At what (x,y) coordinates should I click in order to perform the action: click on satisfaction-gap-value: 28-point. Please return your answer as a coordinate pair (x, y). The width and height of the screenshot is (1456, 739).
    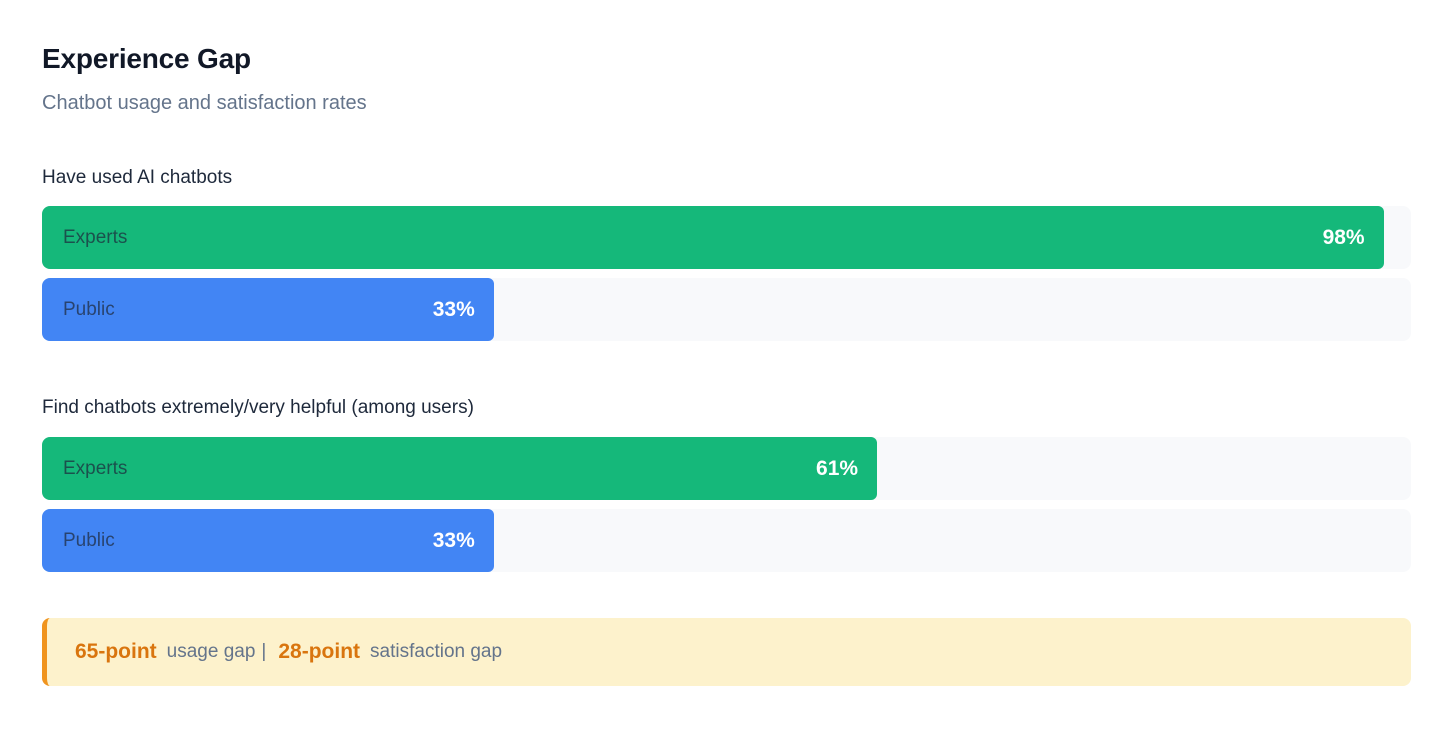
    Looking at the image, I should click on (319, 652).